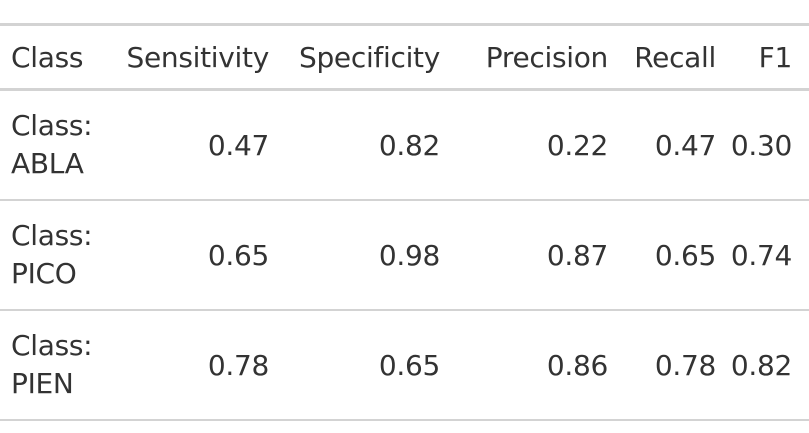 Image resolution: width=809 pixels, height=433 pixels. I want to click on class-cell: Class: PICO, so click(56, 255).